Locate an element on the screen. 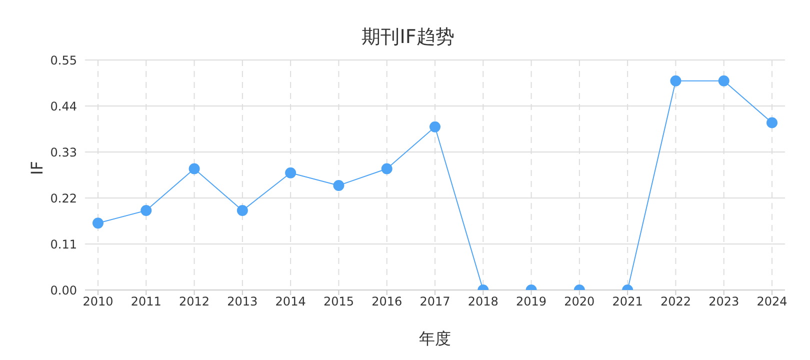  x-tick-label: 2012 is located at coordinates (194, 301).